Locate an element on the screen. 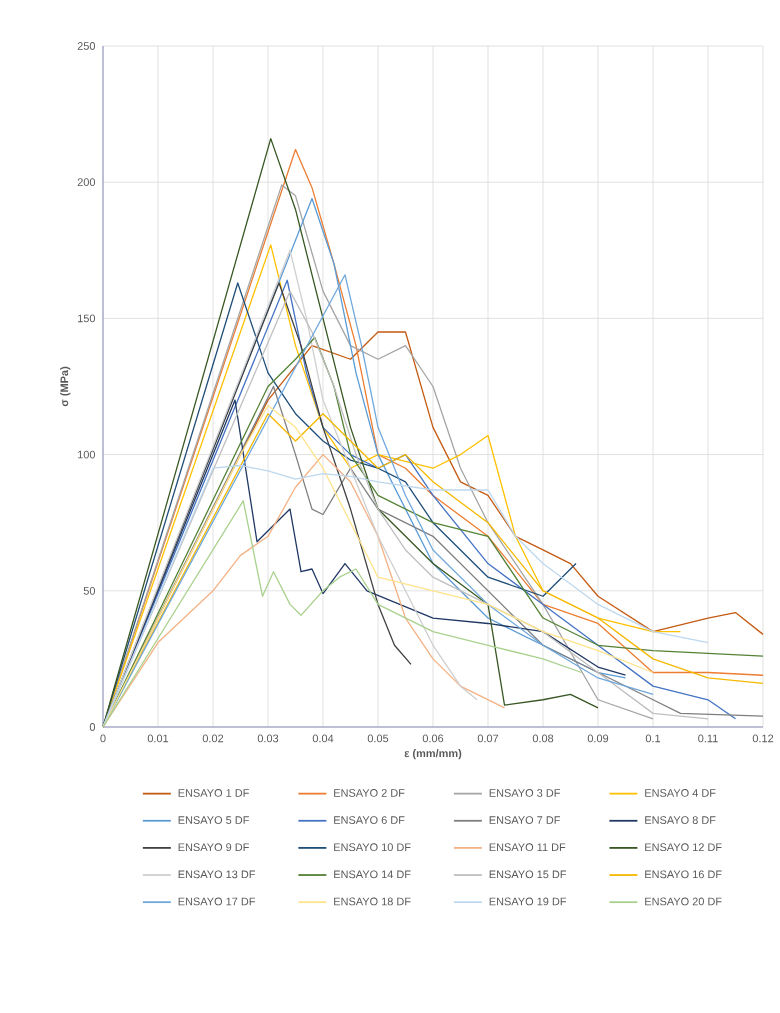  y-tick-label: 0 is located at coordinates (92, 727).